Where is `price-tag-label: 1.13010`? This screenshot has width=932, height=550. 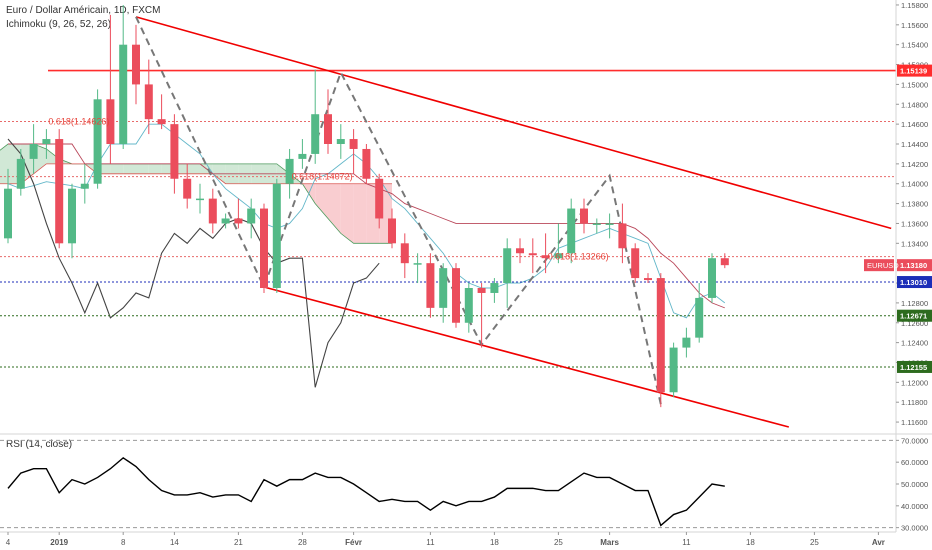 price-tag-label: 1.13010 is located at coordinates (913, 282).